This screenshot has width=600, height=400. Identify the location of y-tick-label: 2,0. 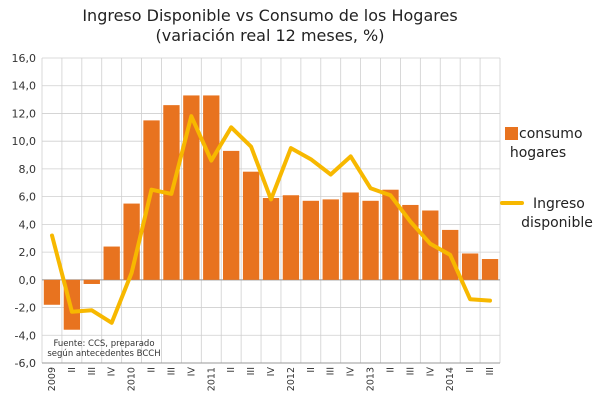
(28, 252).